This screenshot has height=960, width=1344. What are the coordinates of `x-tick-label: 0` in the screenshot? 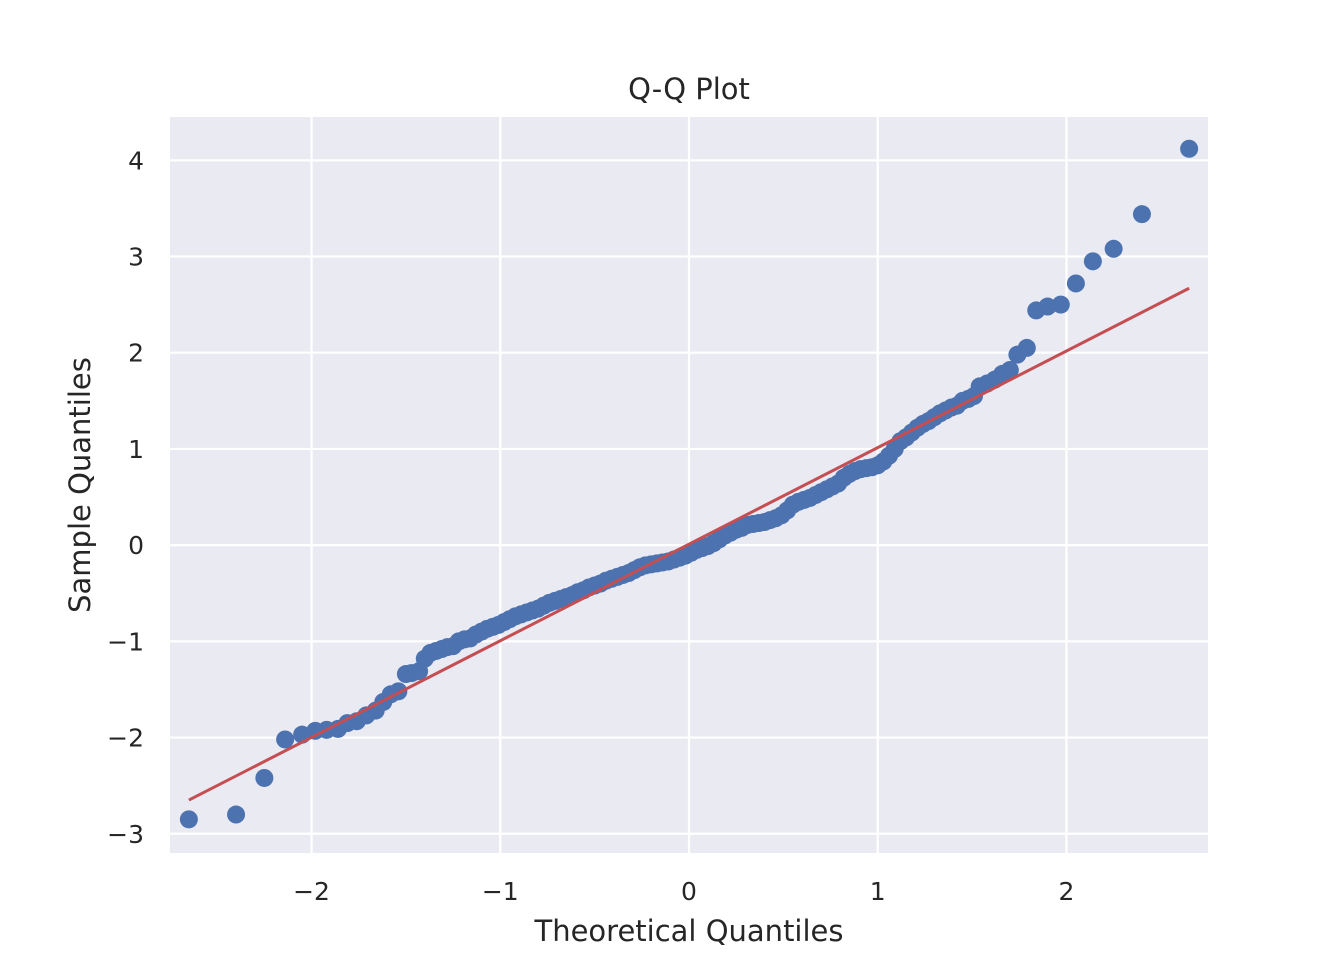 It's located at (689, 891).